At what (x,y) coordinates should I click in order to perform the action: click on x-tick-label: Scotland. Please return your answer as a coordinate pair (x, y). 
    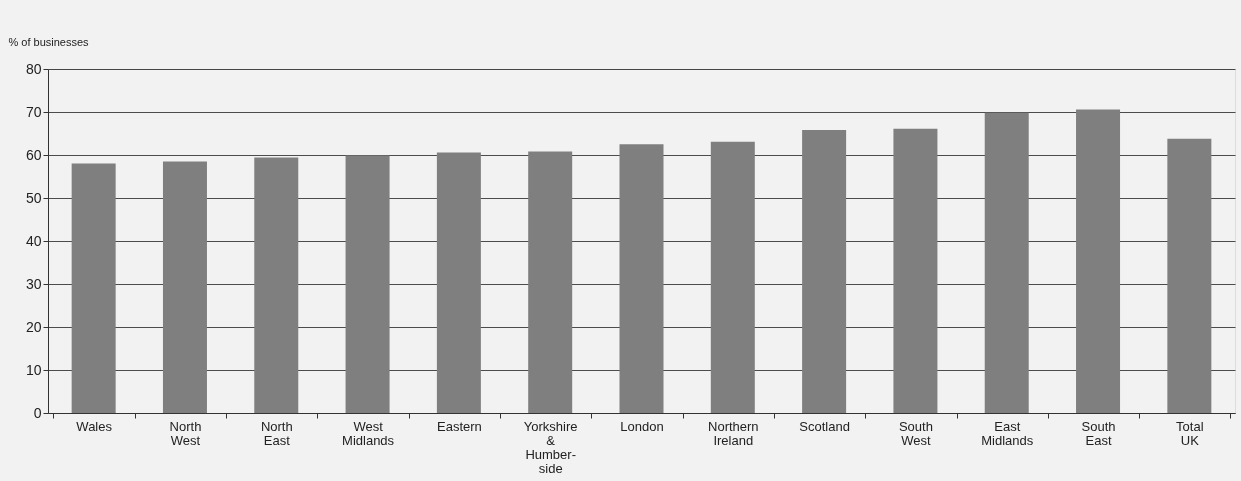
    Looking at the image, I should click on (824, 426).